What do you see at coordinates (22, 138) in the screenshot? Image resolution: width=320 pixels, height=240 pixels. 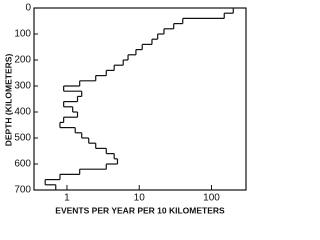 I see `y-tick-label: 500` at bounding box center [22, 138].